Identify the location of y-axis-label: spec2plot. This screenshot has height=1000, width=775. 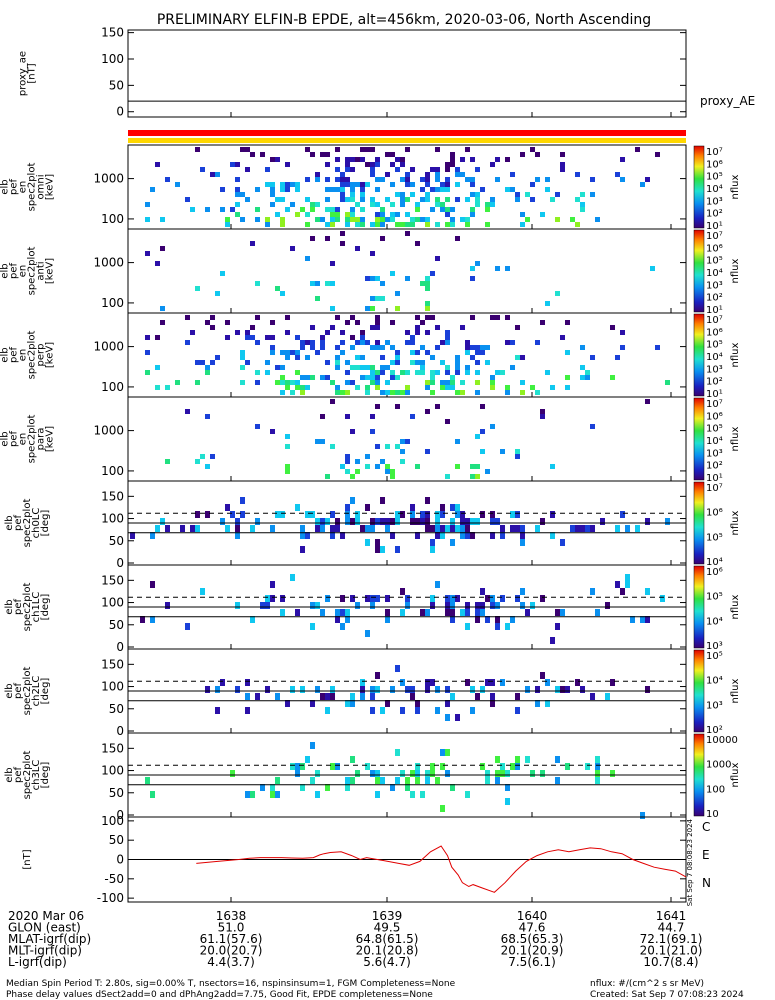
(27, 775).